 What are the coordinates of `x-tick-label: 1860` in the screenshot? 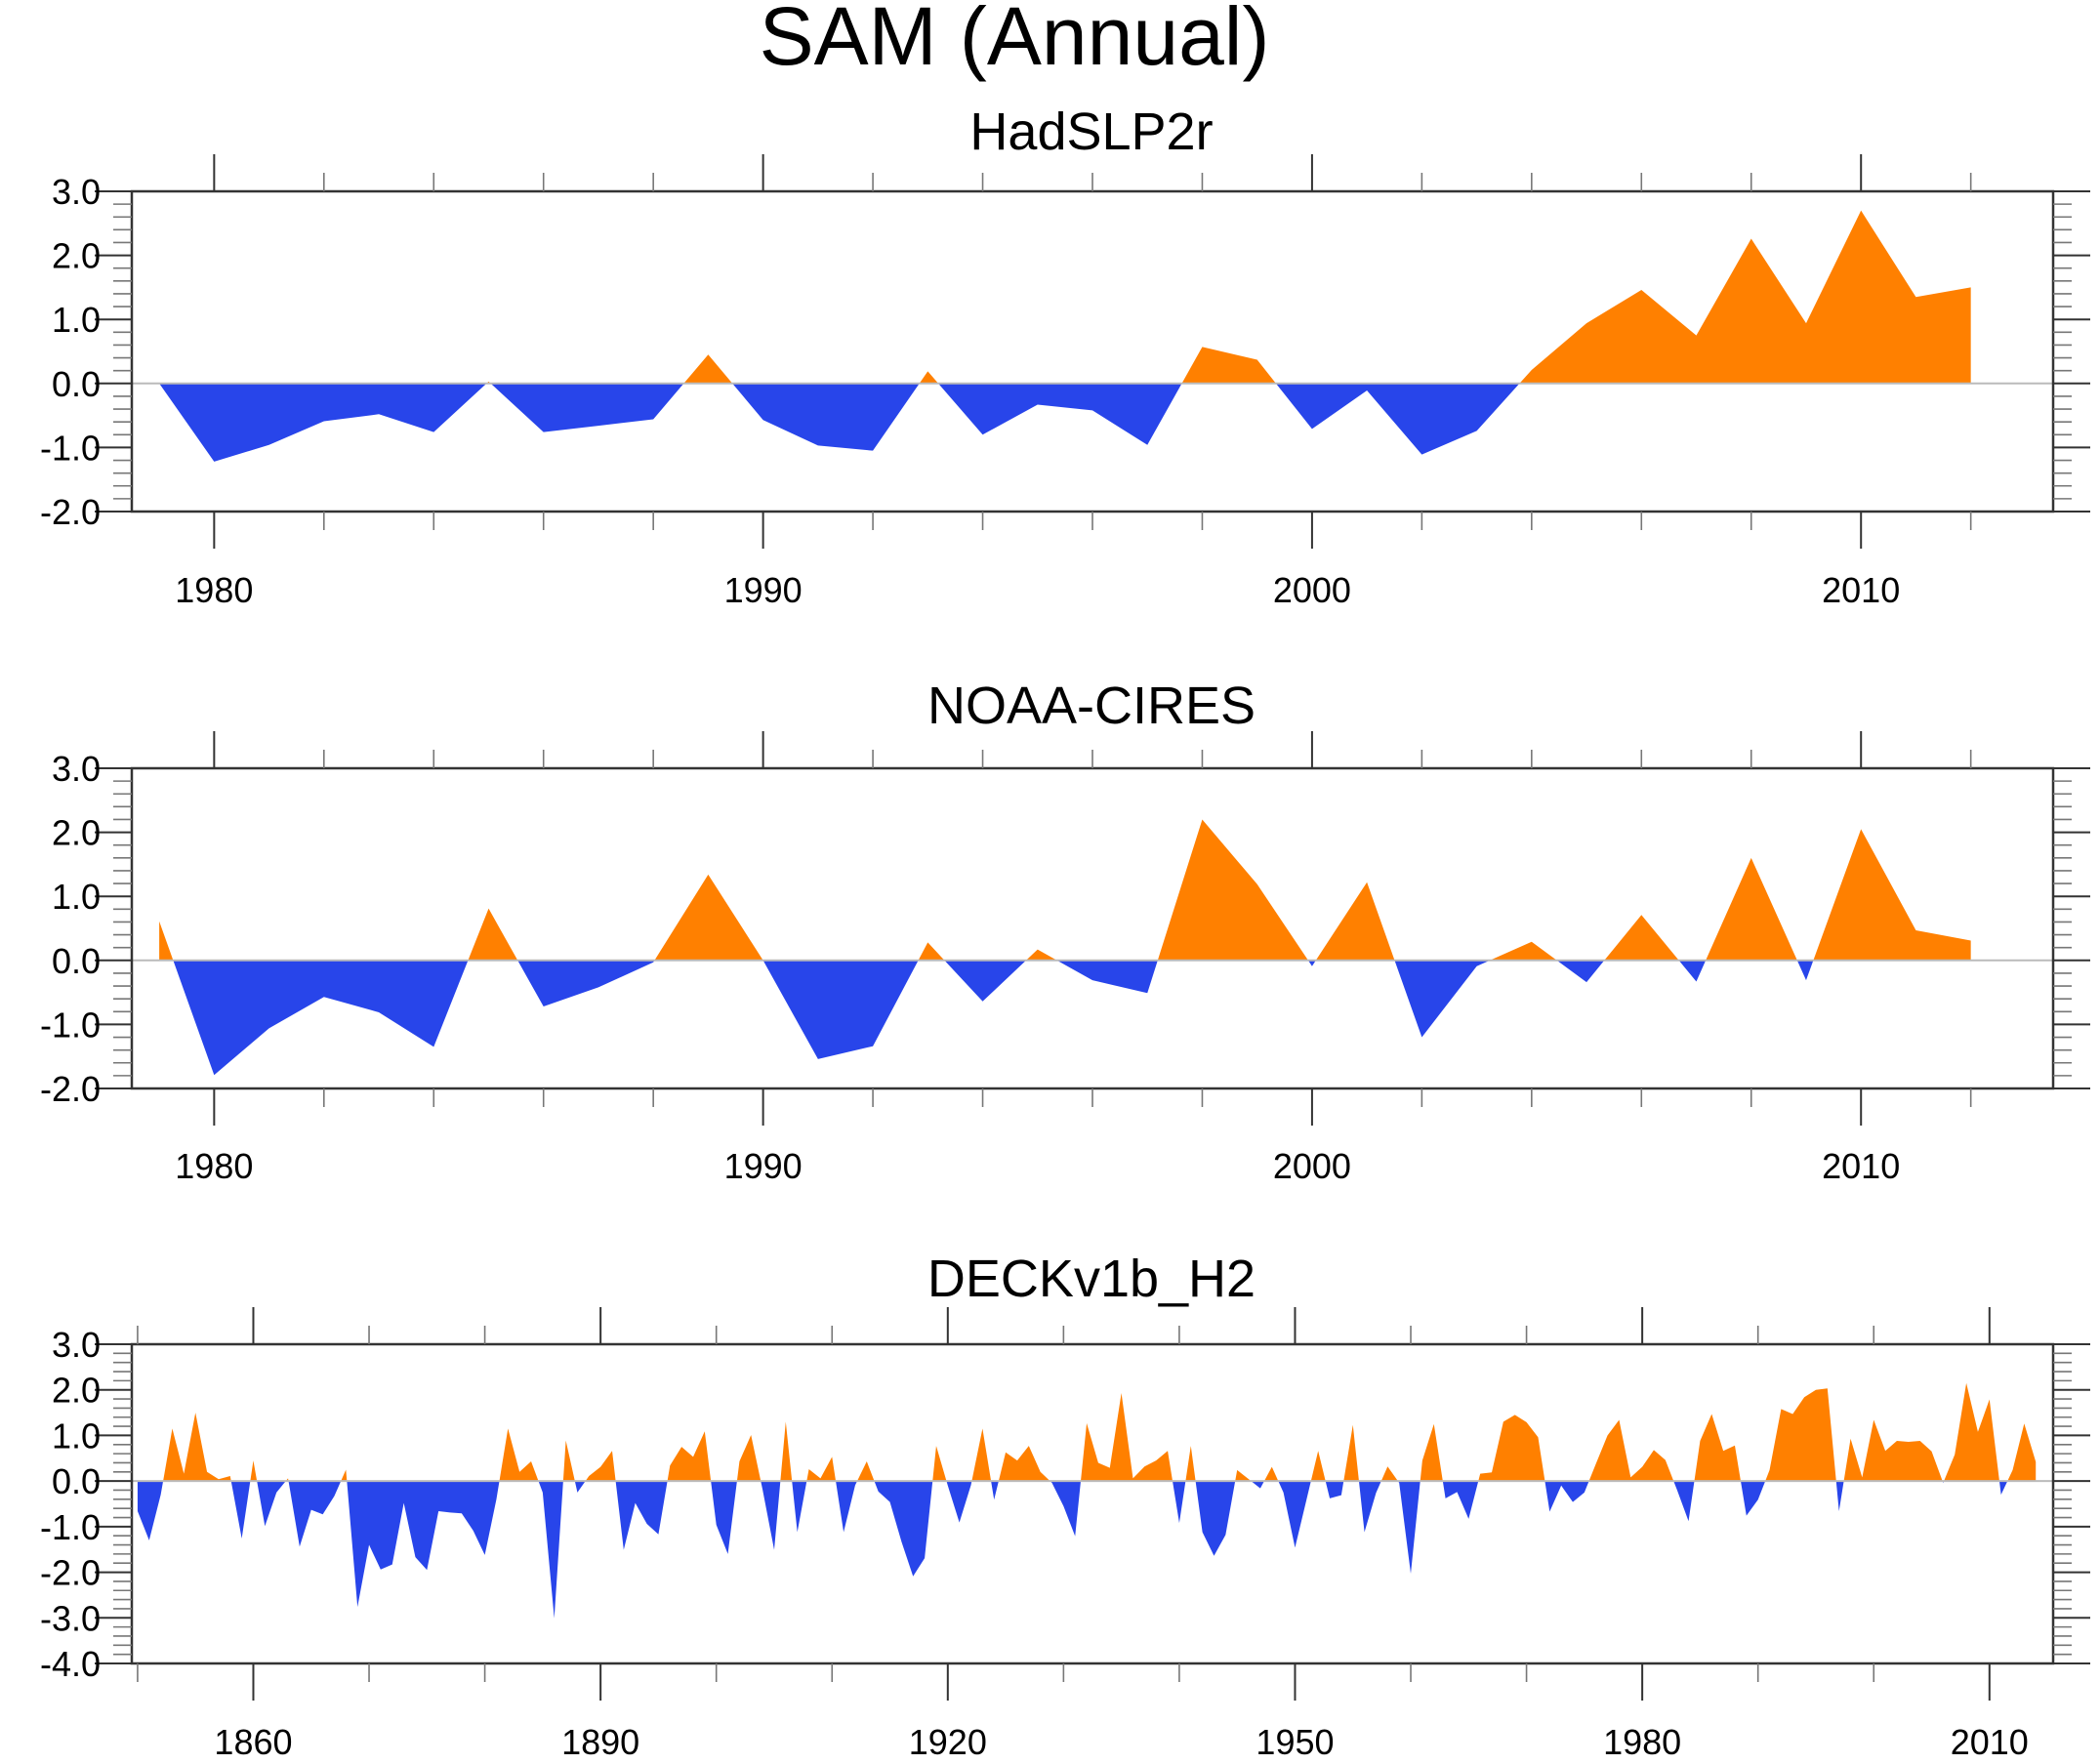 It's located at (253, 1742).